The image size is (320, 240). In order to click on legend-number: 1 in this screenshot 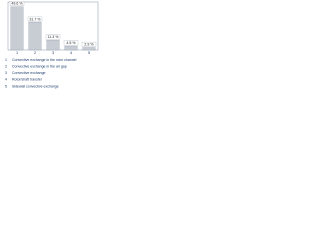, I will do `click(6, 60)`.